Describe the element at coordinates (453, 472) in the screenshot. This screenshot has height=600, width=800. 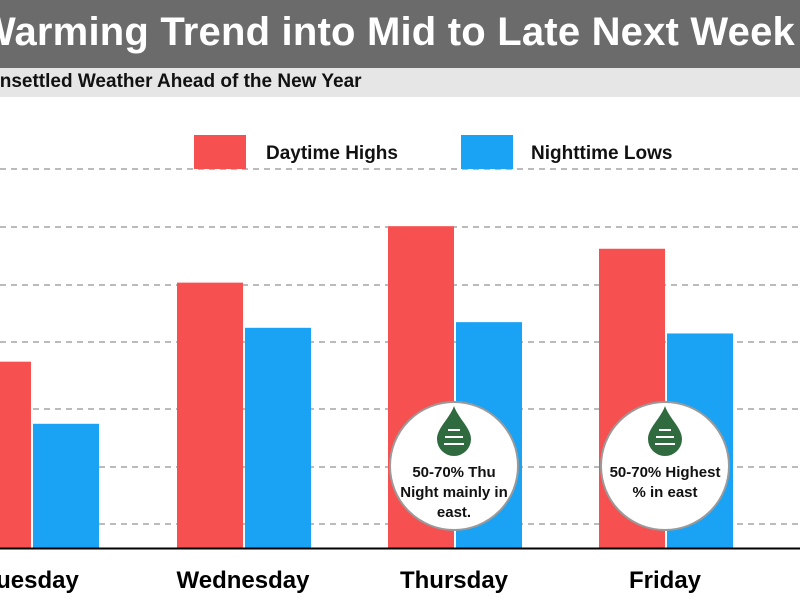
I see `callout-text: 50-70% Thu` at that location.